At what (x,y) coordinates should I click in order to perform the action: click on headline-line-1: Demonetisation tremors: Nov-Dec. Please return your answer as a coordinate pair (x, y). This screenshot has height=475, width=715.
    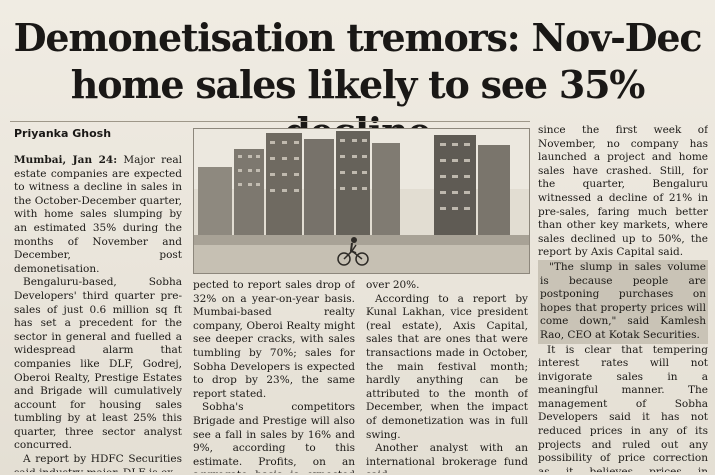
    Looking at the image, I should click on (358, 37).